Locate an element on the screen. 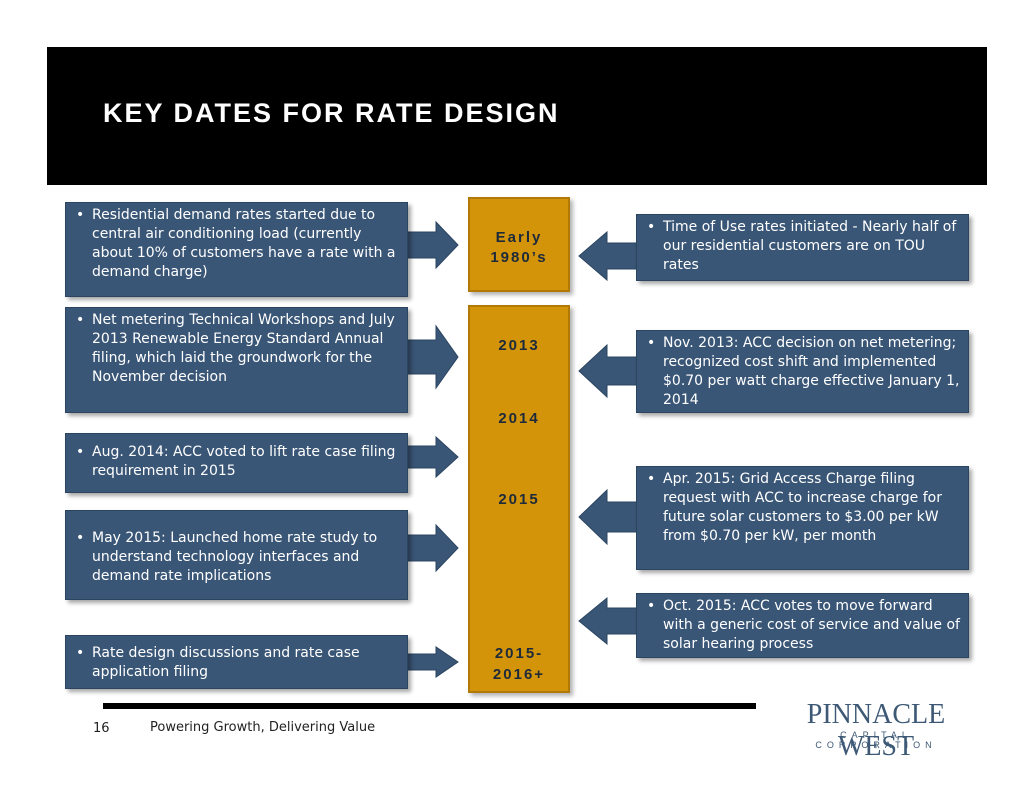 This screenshot has width=1034, height=799. timeline-2013: 2013 is located at coordinates (519, 345).